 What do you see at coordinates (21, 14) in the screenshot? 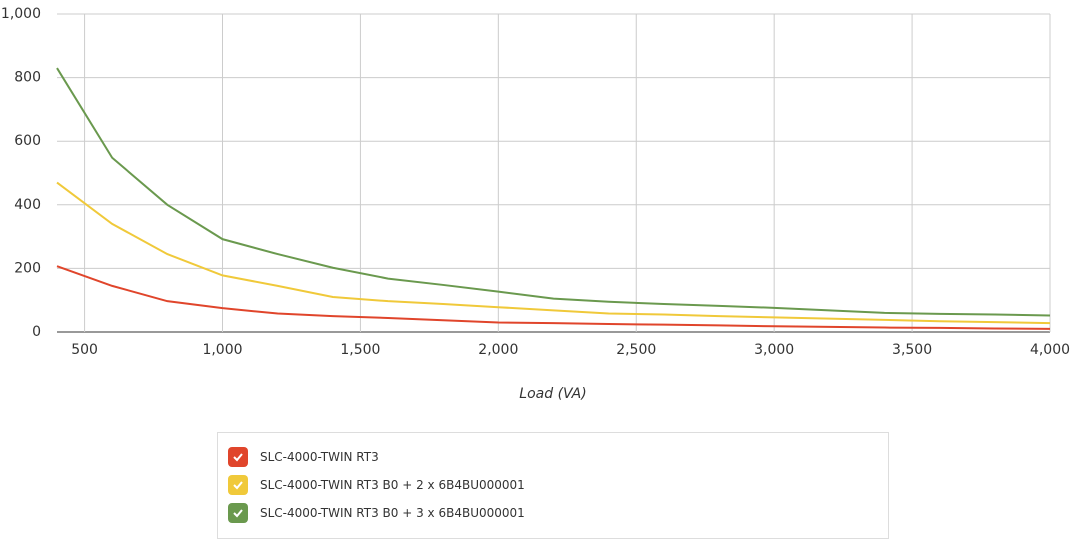
I see `y-tick-label: 1,000` at bounding box center [21, 14].